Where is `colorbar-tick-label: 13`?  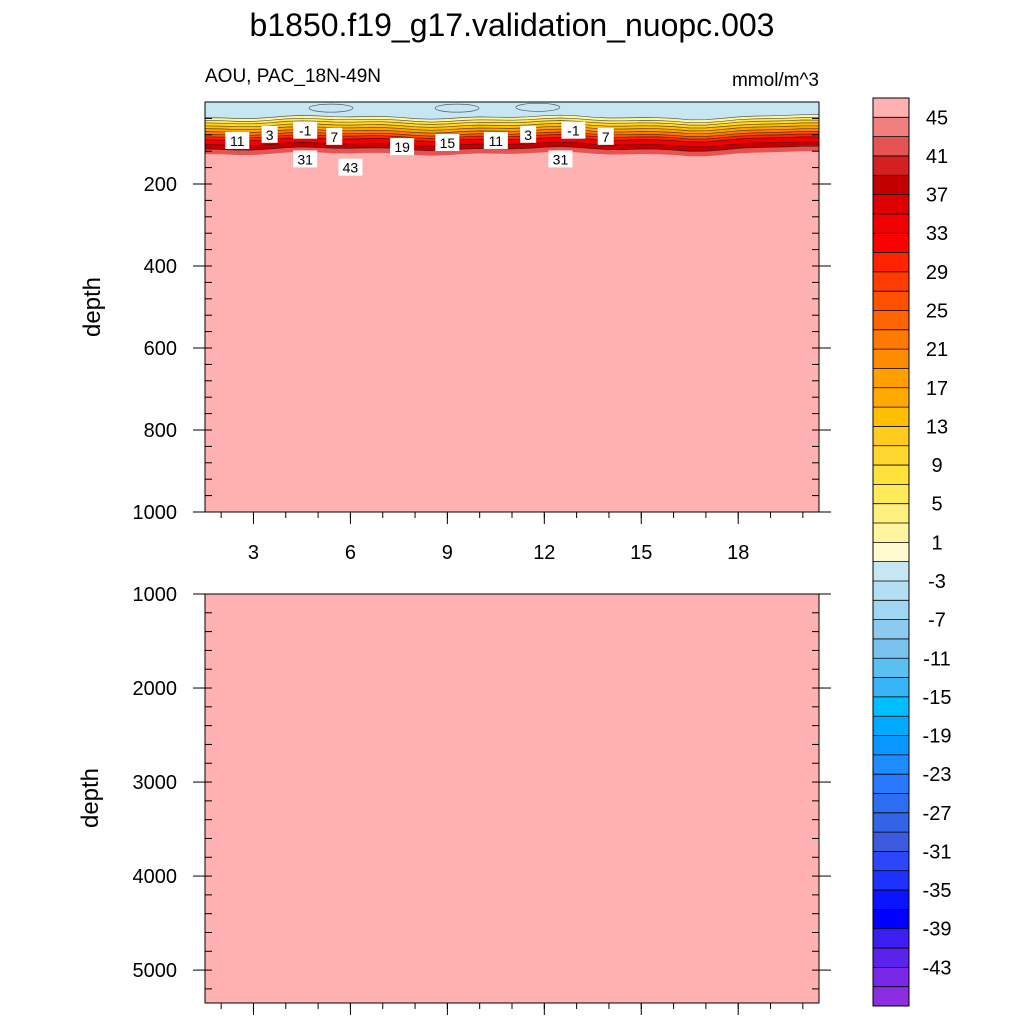 colorbar-tick-label: 13 is located at coordinates (937, 427).